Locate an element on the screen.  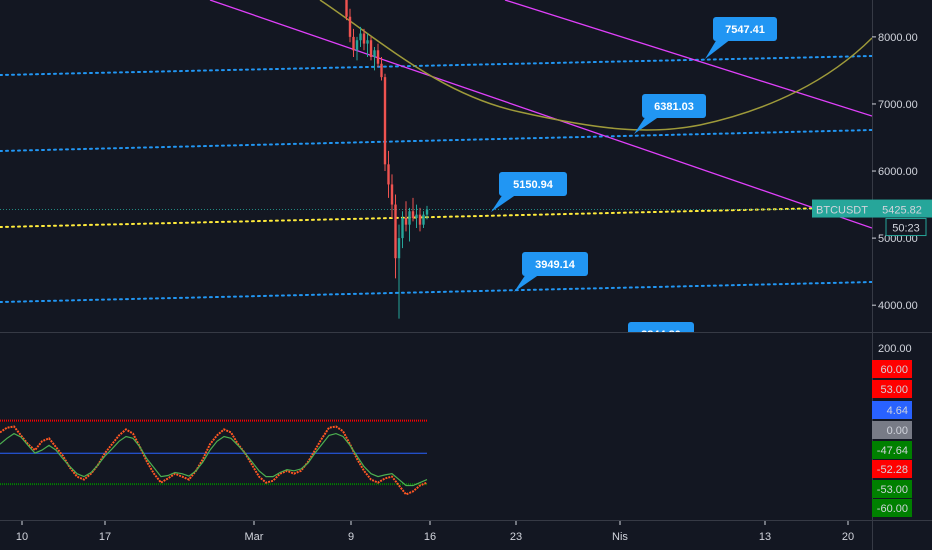
price-tag-label: 7547.41 is located at coordinates (745, 30).